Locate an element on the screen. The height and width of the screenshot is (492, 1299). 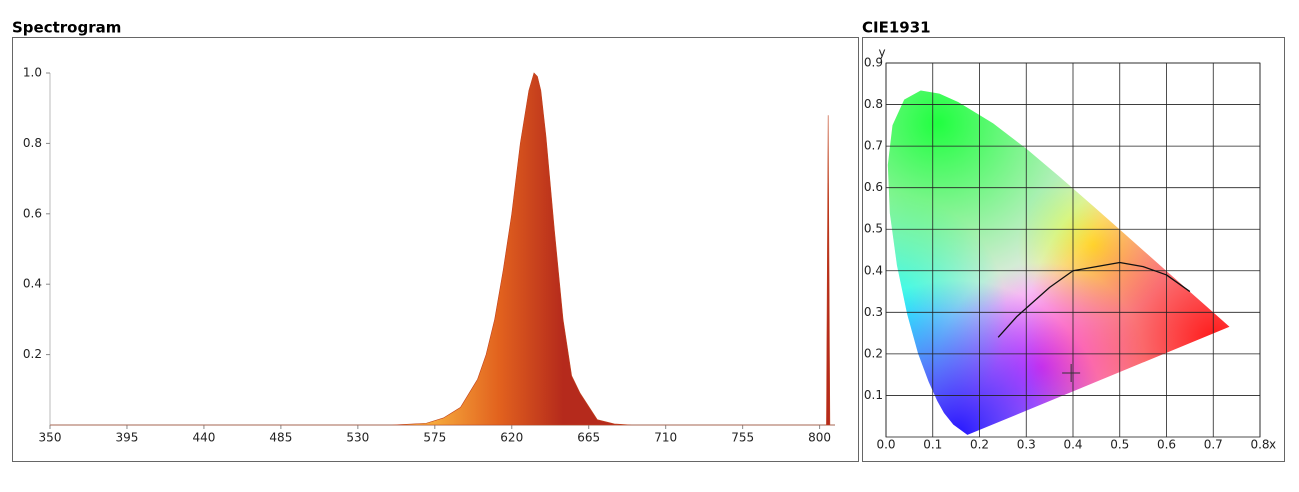
x-tick-label: 0.1 is located at coordinates (932, 445).